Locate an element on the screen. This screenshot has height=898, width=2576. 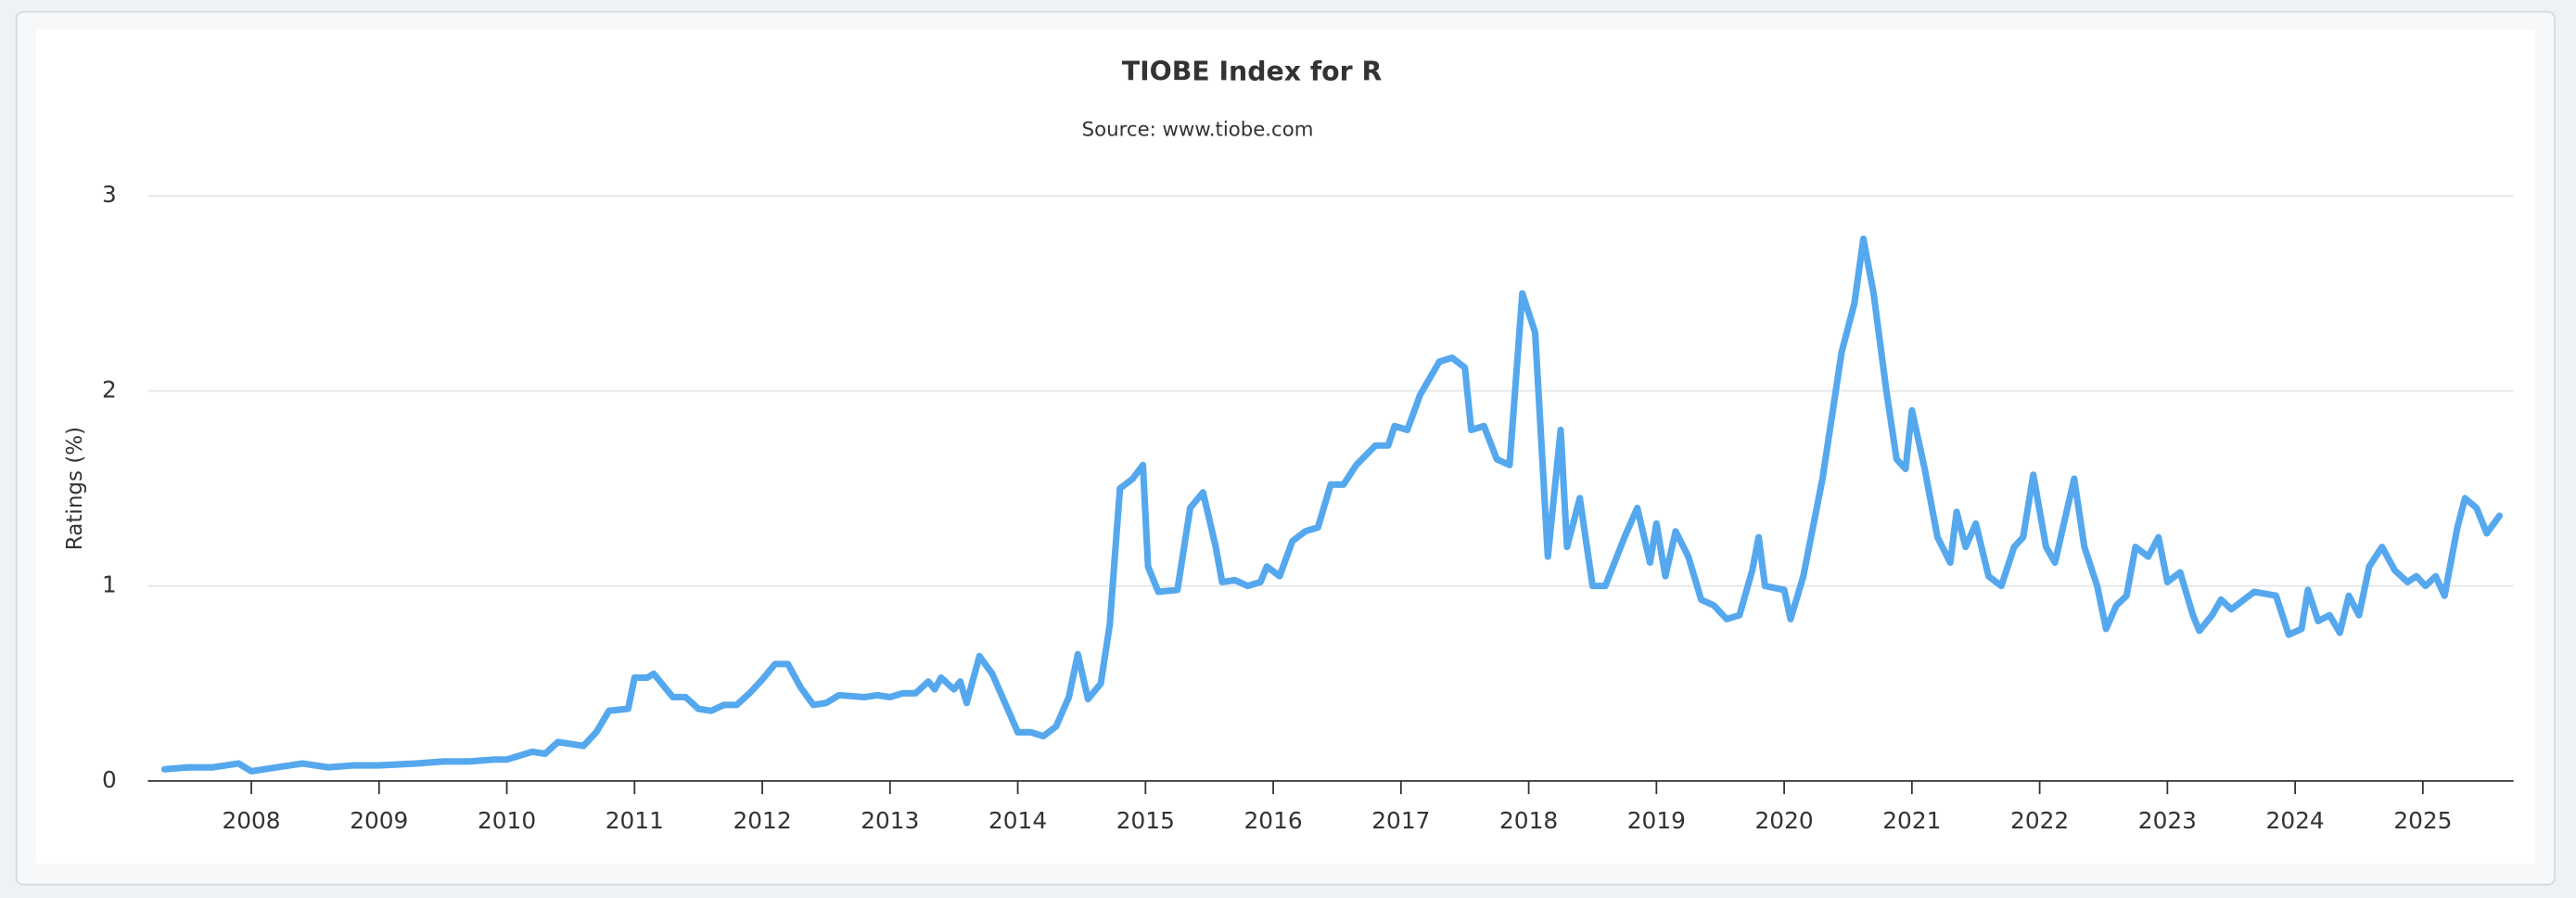
x-tick-label: 2021 is located at coordinates (1912, 820).